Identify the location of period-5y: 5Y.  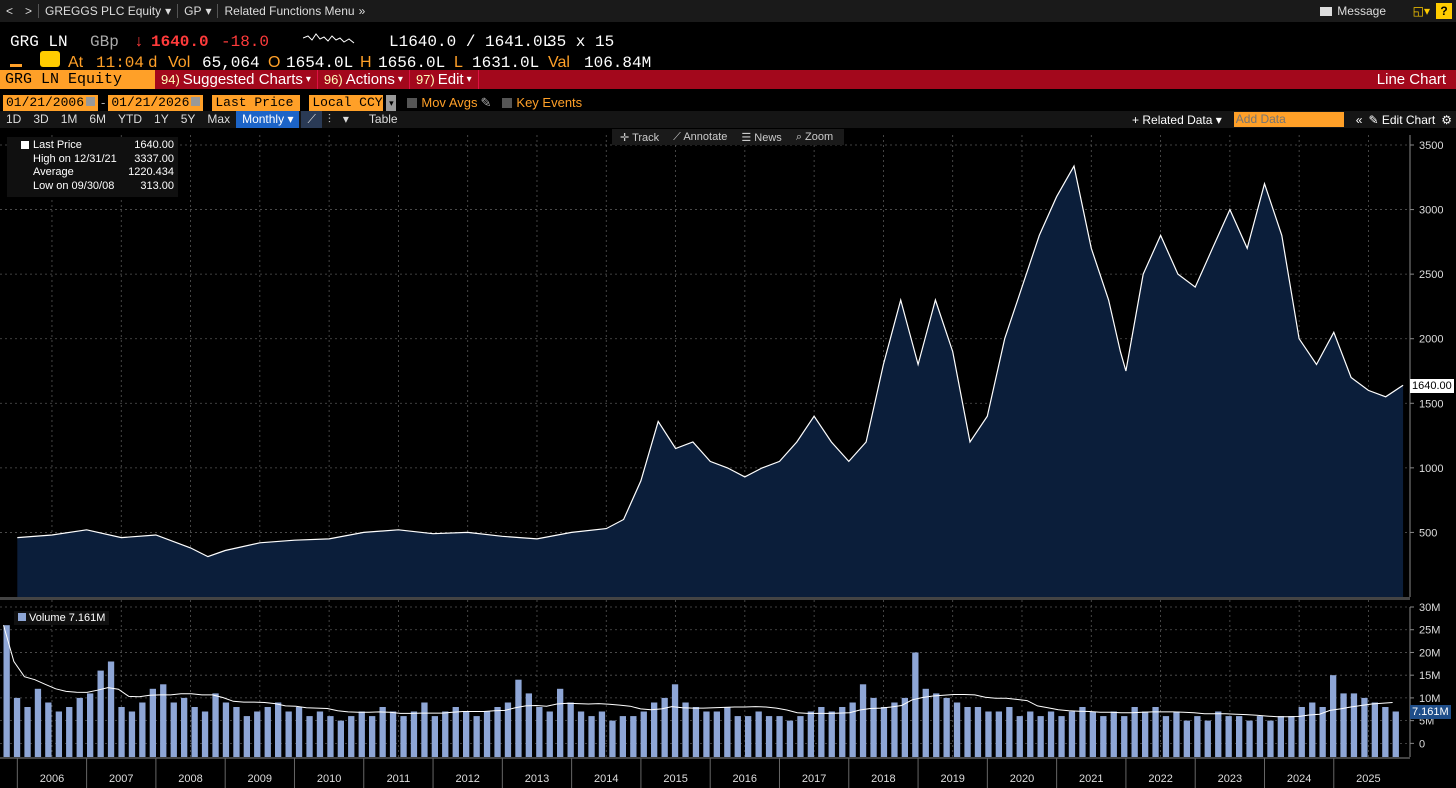
(188, 119).